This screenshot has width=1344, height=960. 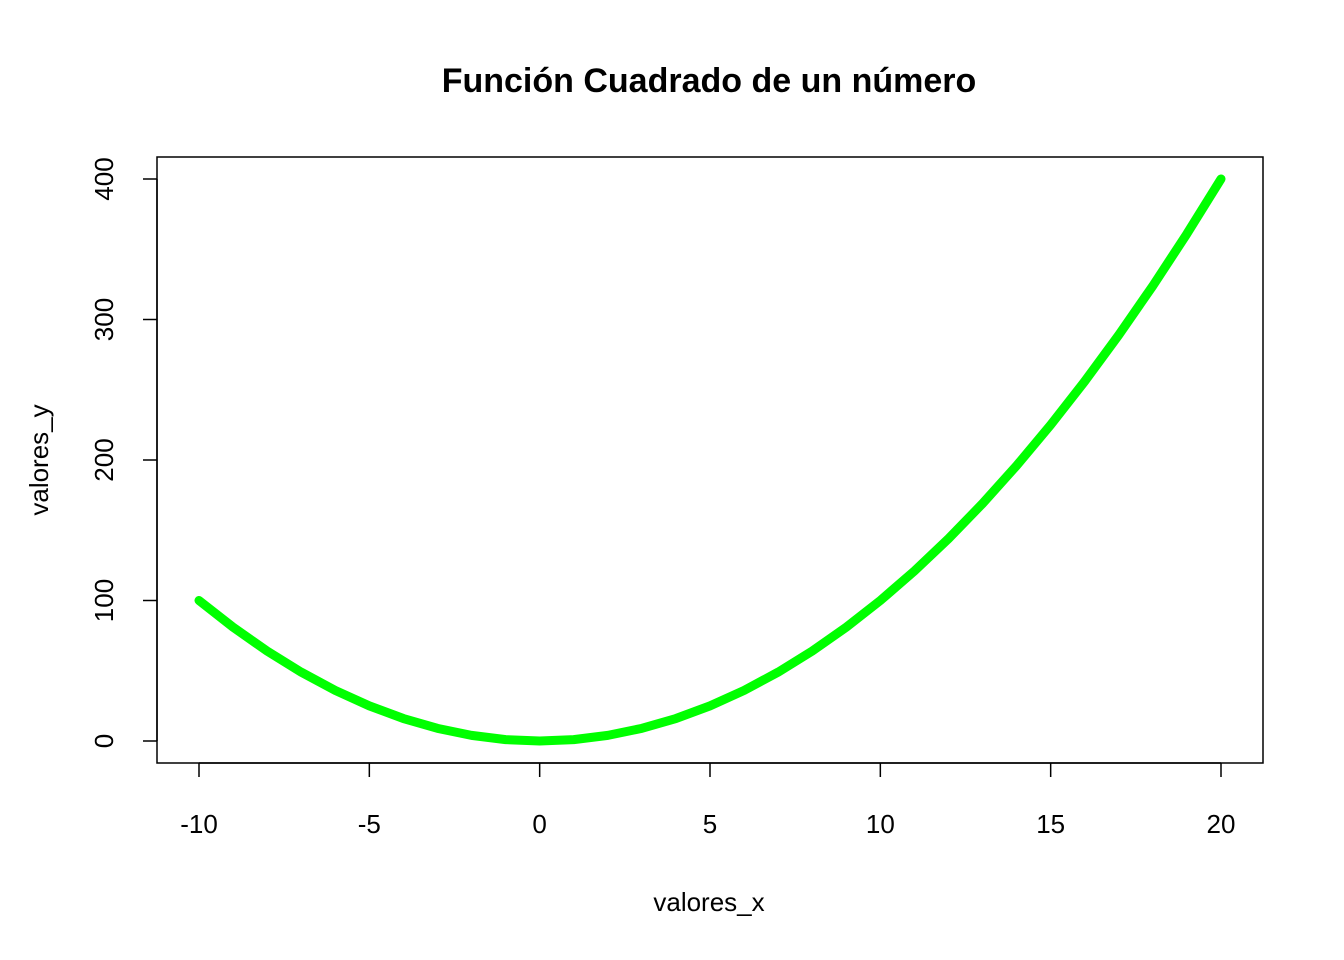 What do you see at coordinates (539, 824) in the screenshot?
I see `x-tick-label: 0` at bounding box center [539, 824].